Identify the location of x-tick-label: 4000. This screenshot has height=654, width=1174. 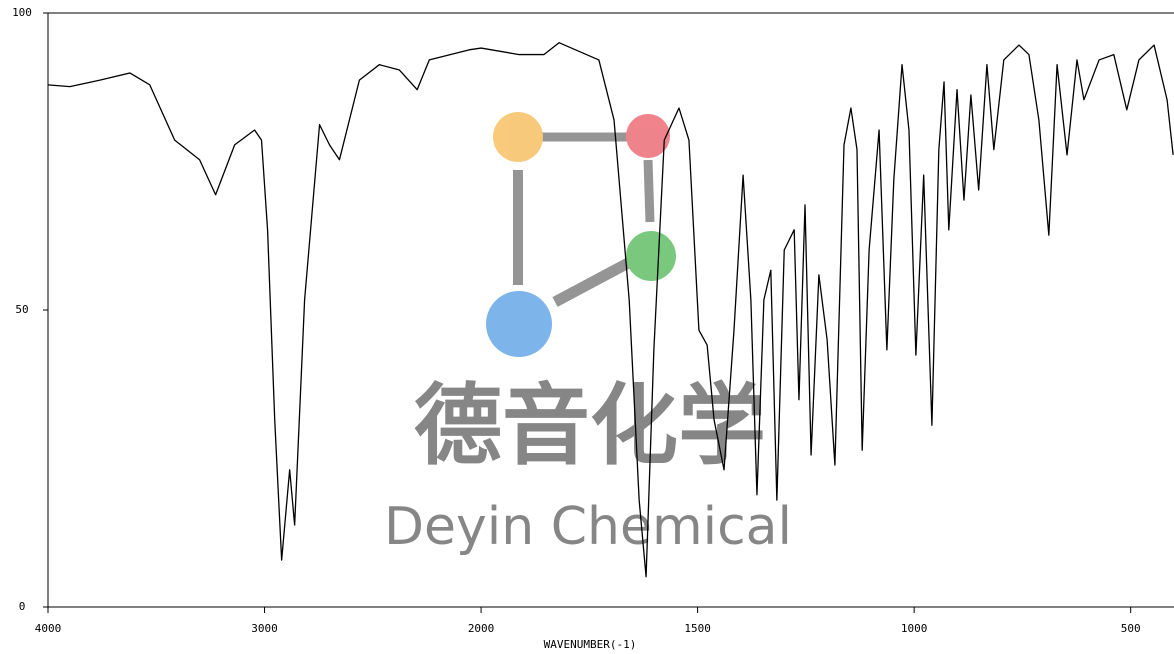
(48, 628).